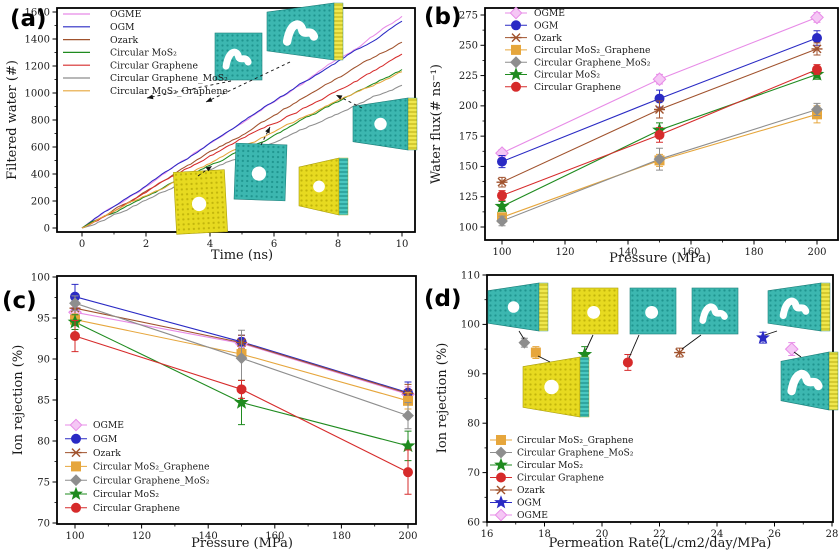  I want to click on series-points-Ozark, so click(659, 115).